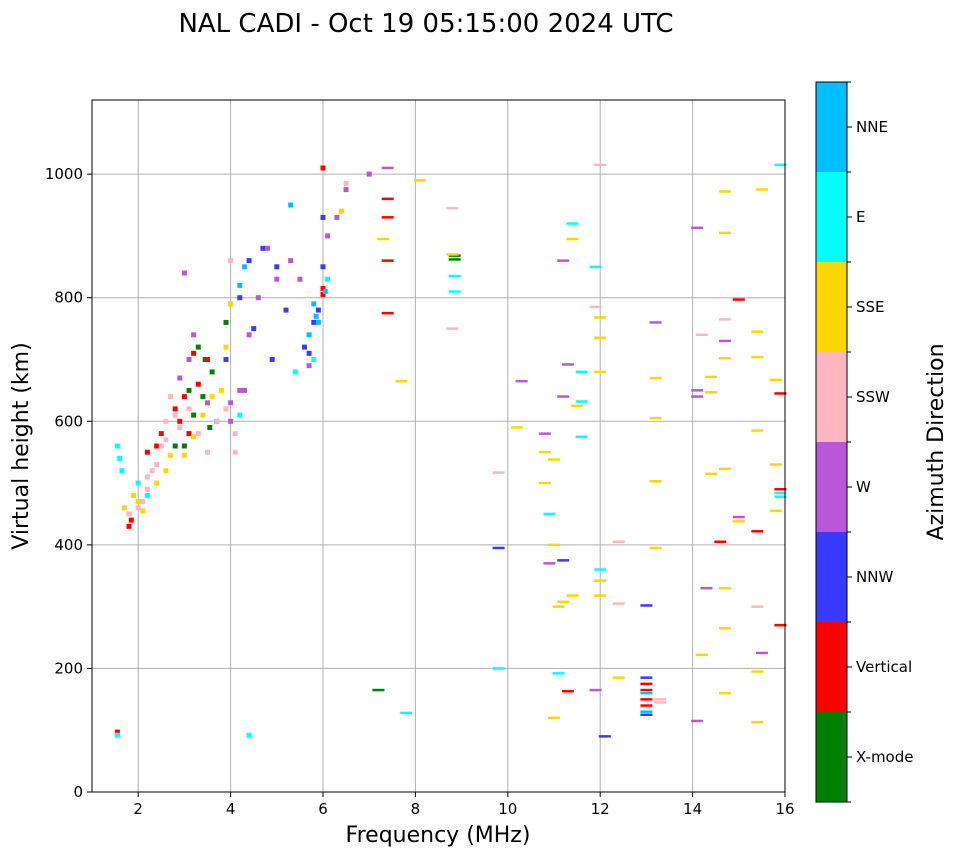 This screenshot has width=958, height=857. Describe the element at coordinates (68, 298) in the screenshot. I see `y-tick-label-800: 800` at that location.